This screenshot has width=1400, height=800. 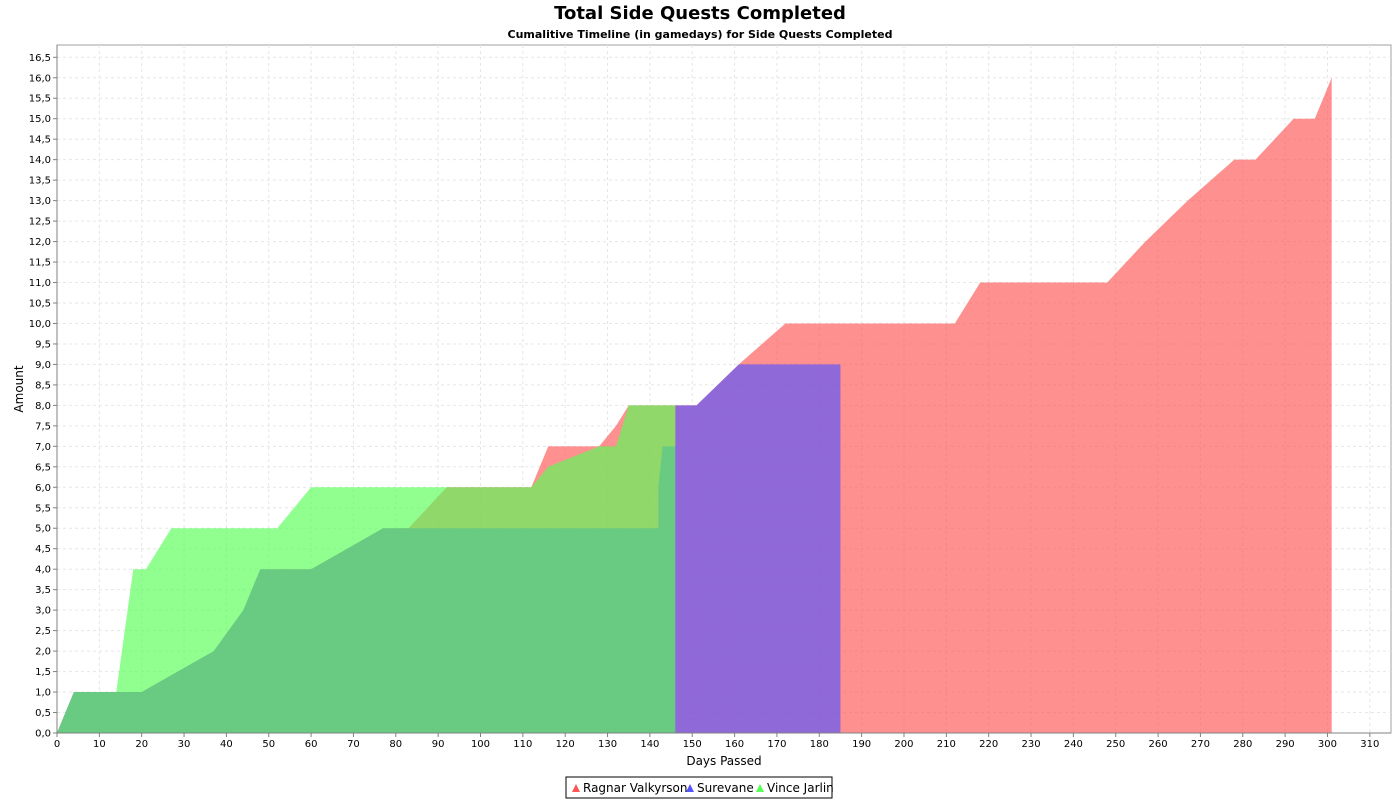 What do you see at coordinates (760, 788) in the screenshot?
I see `legend-swatch-vince-jarlin` at bounding box center [760, 788].